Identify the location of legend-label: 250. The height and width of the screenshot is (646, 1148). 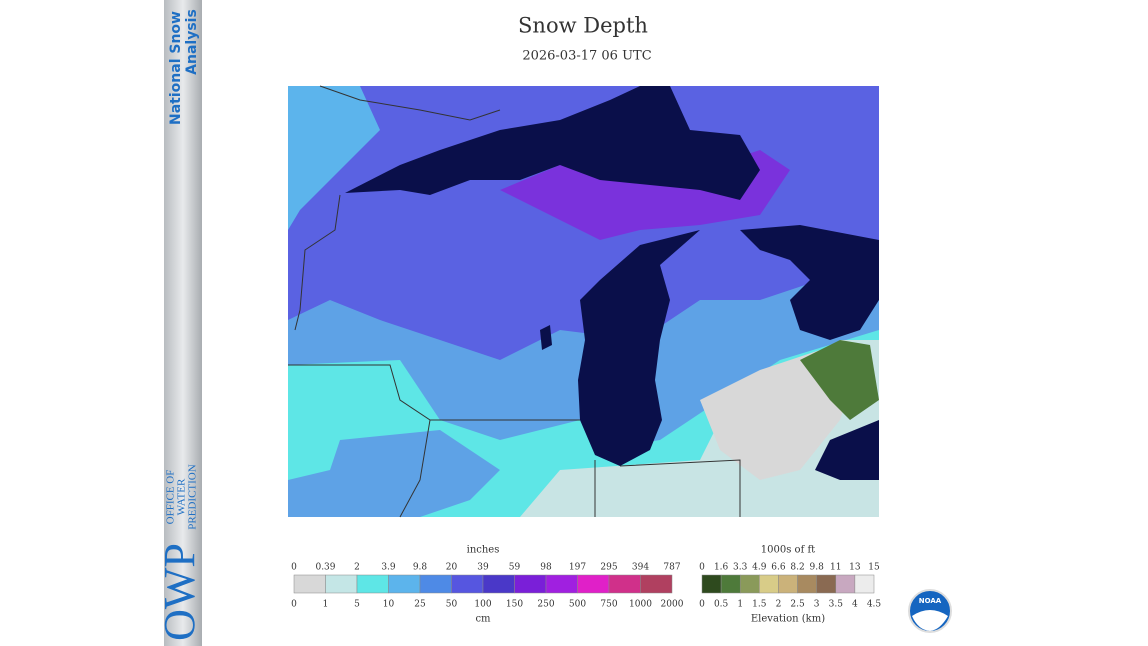
(545, 605).